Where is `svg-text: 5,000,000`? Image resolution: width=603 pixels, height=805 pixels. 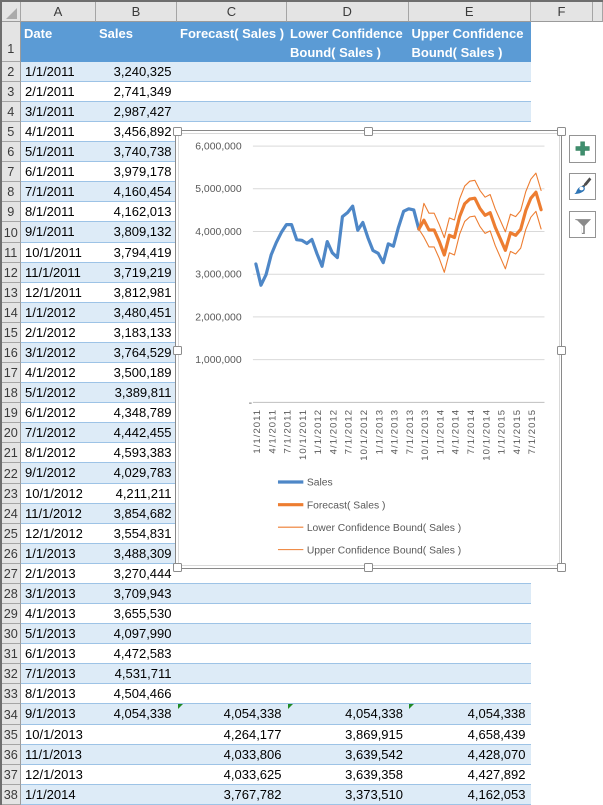
svg-text: 5,000,000 is located at coordinates (218, 190).